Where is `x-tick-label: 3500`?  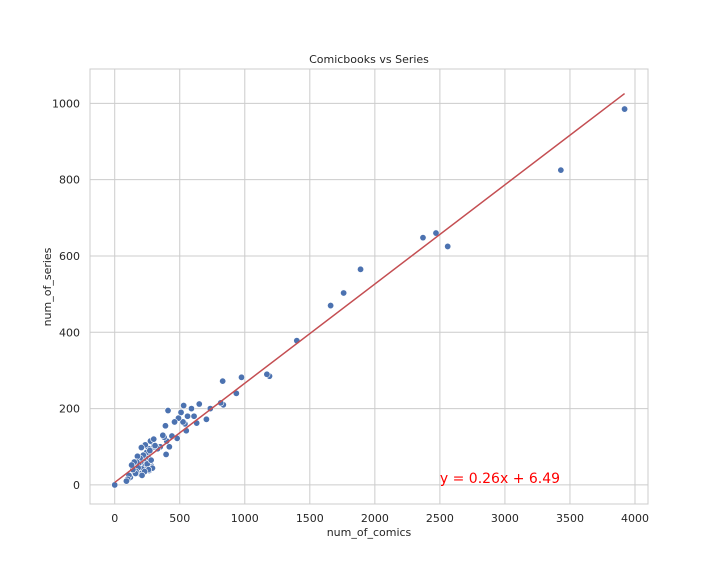 x-tick-label: 3500 is located at coordinates (570, 518).